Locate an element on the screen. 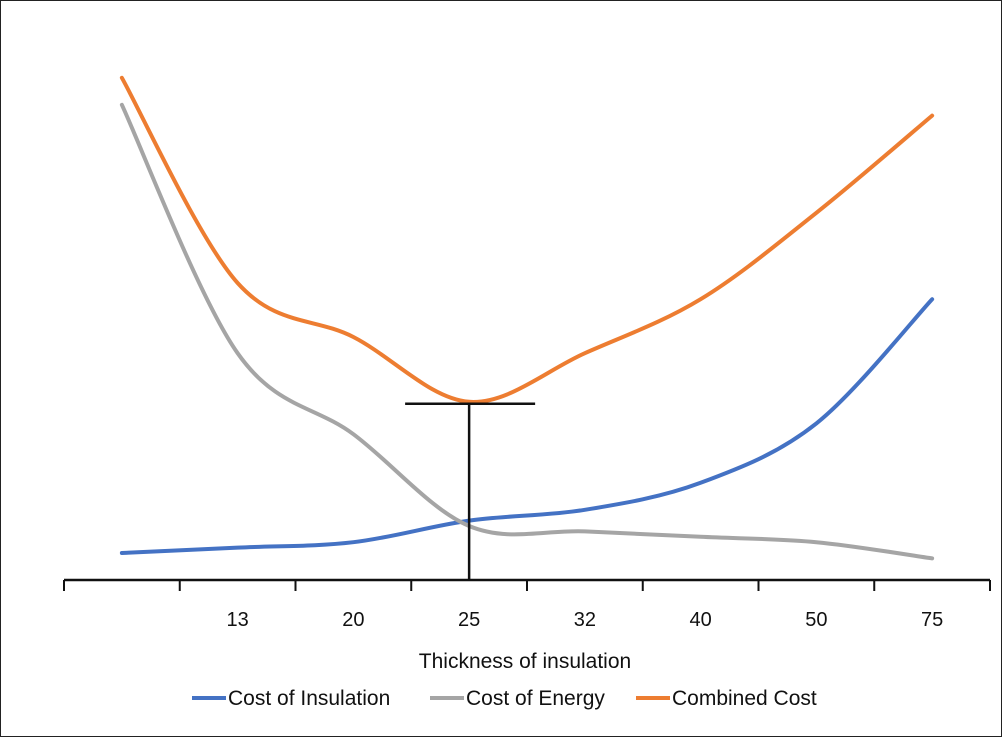 This screenshot has width=1004, height=739. x-tick-label: 50 is located at coordinates (816, 620).